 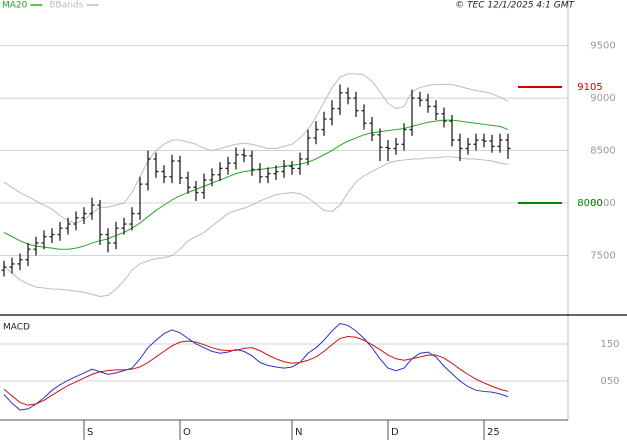 I want to click on x-tick-label: 25, so click(x=493, y=432).